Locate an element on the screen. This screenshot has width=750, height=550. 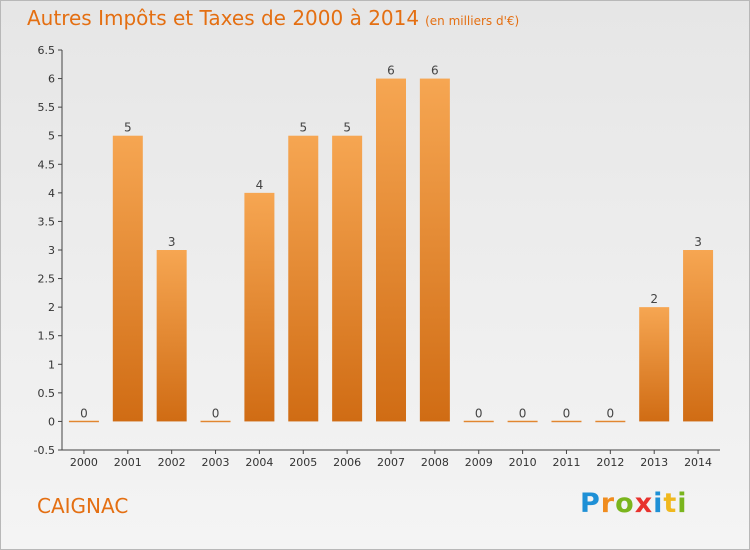
y-tick-label: 0.5 is located at coordinates (47, 393).